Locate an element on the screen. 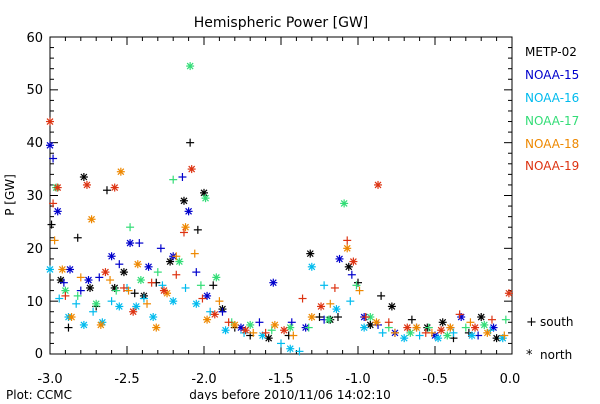  y-tick-labels: 0 10 20 30 40 50 60 is located at coordinates (34, 196).